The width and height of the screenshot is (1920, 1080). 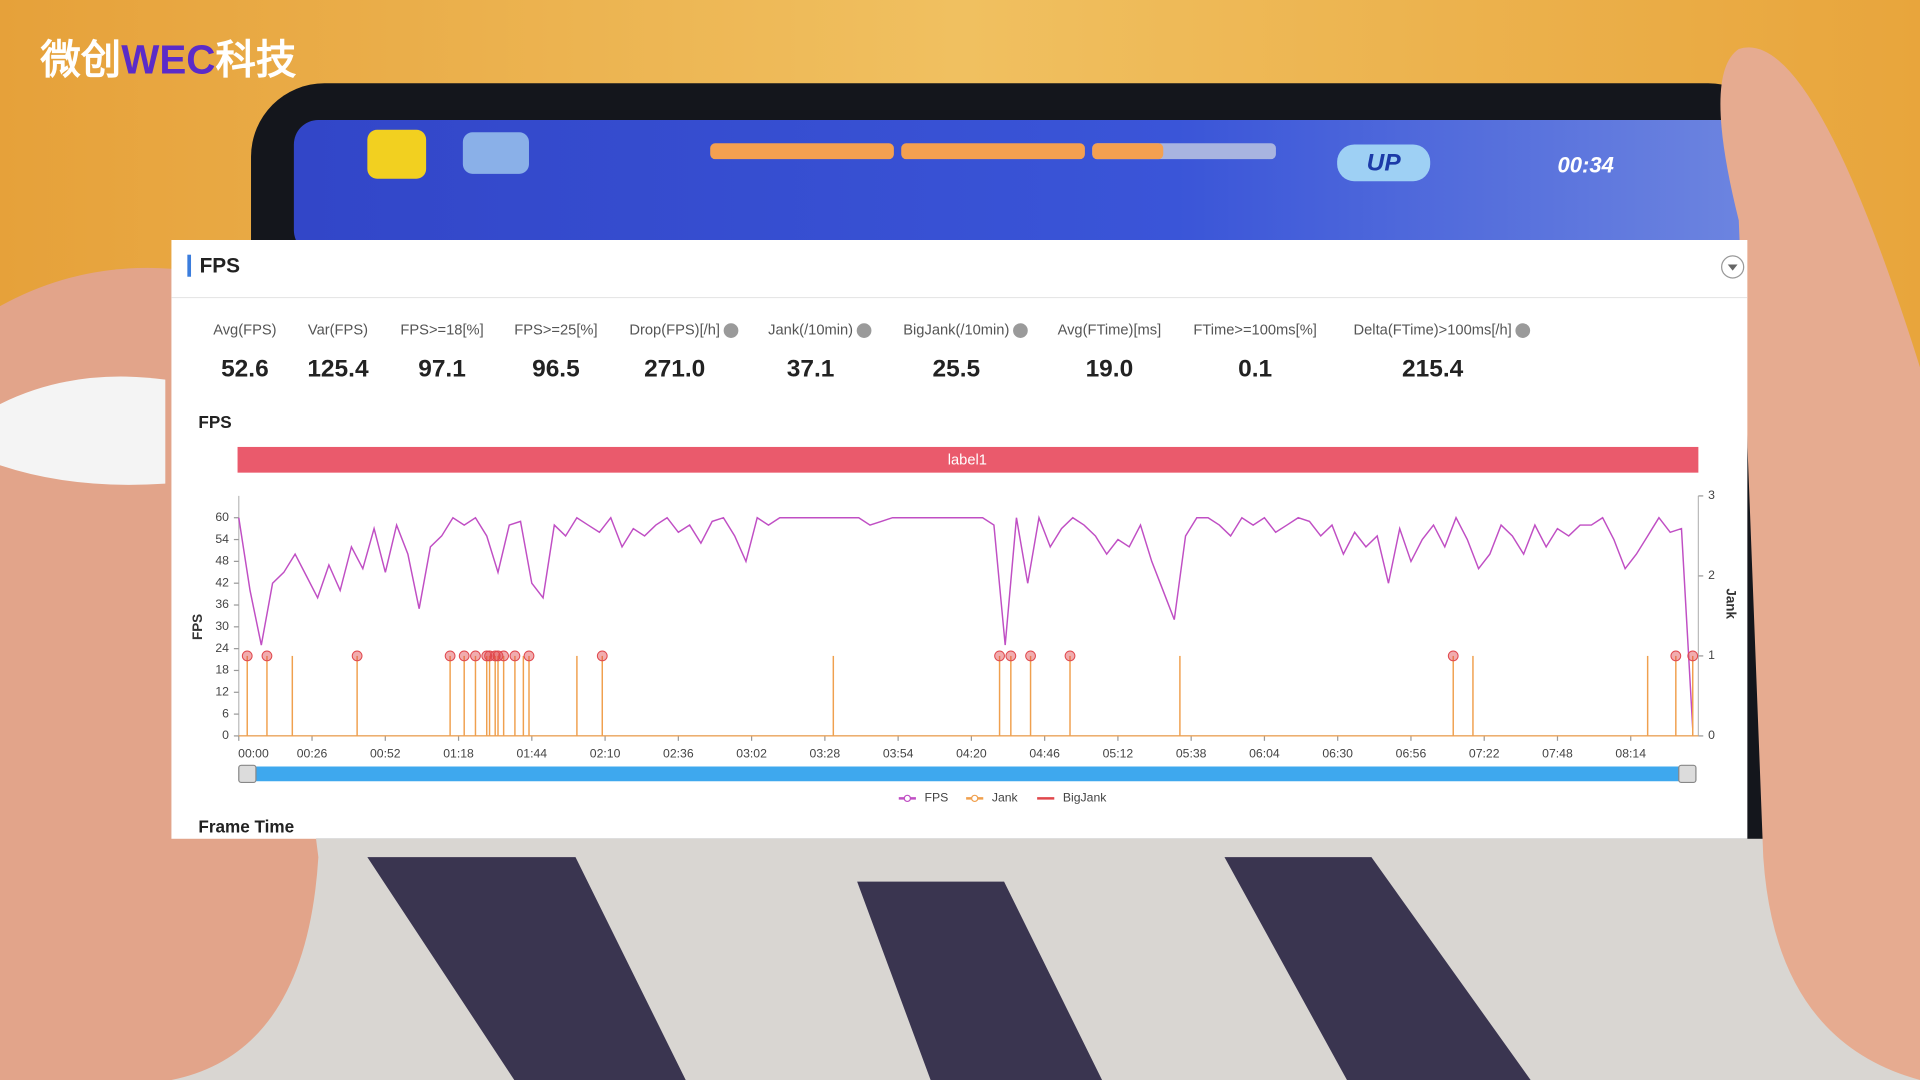 What do you see at coordinates (214, 422) in the screenshot?
I see `chart-title: FPS` at bounding box center [214, 422].